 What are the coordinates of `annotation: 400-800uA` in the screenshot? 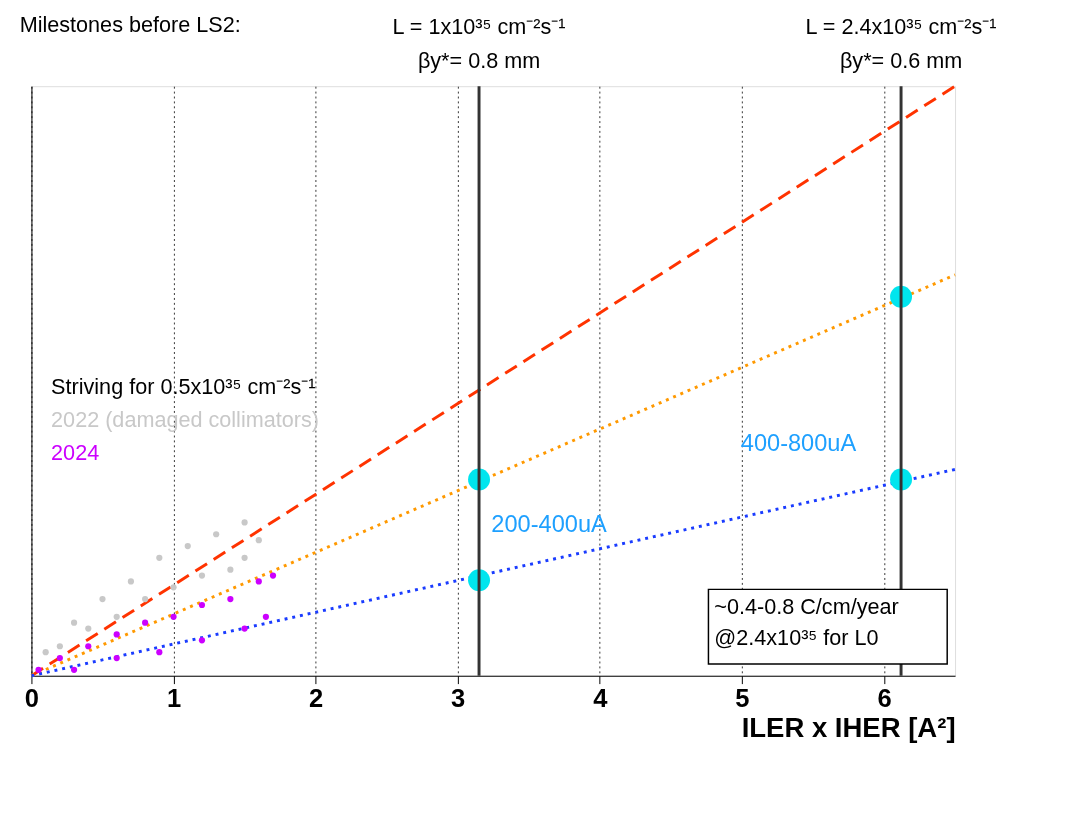 It's located at (798, 442).